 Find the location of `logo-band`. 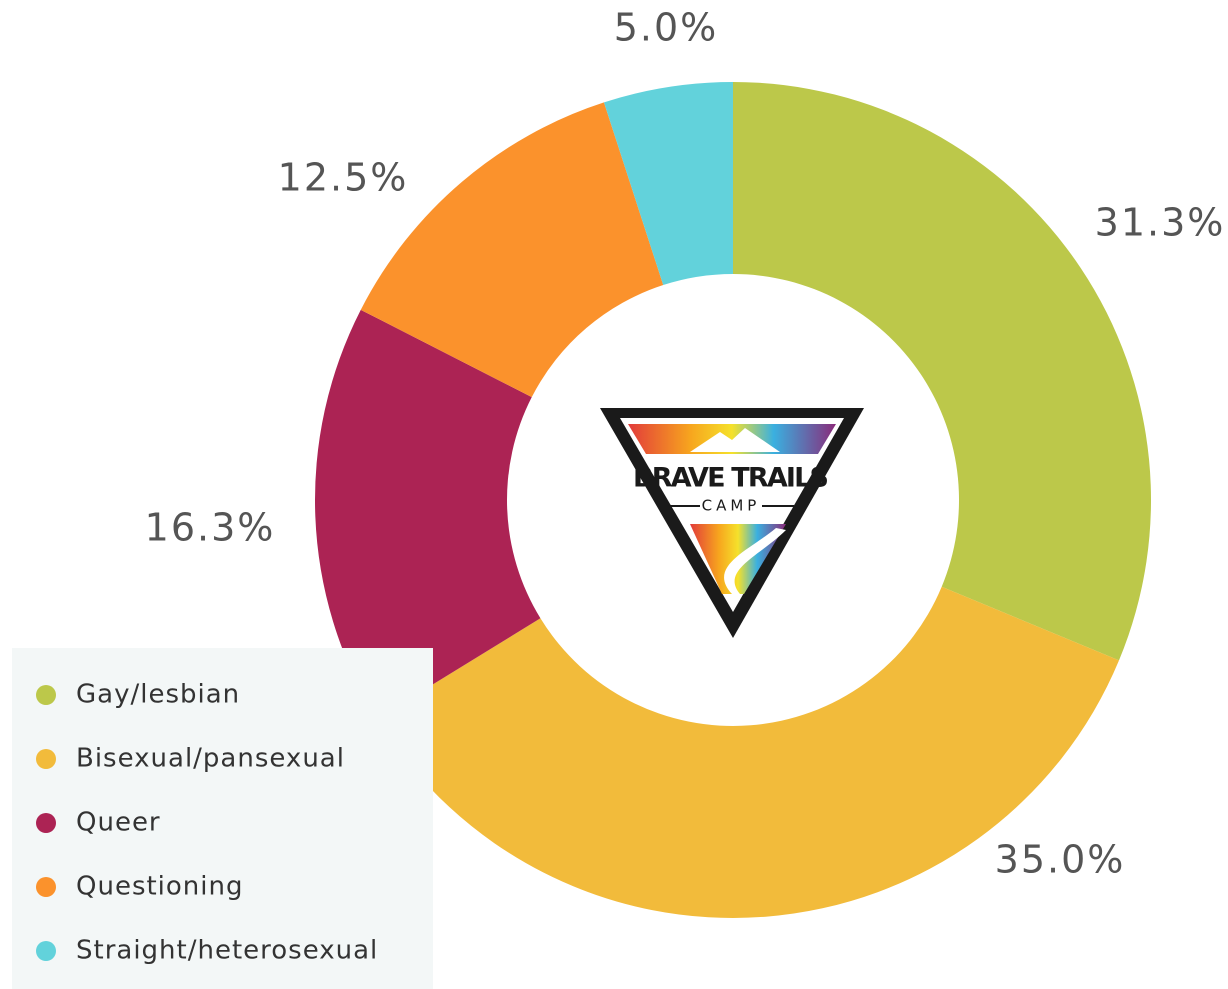

logo-band is located at coordinates (732, 439).